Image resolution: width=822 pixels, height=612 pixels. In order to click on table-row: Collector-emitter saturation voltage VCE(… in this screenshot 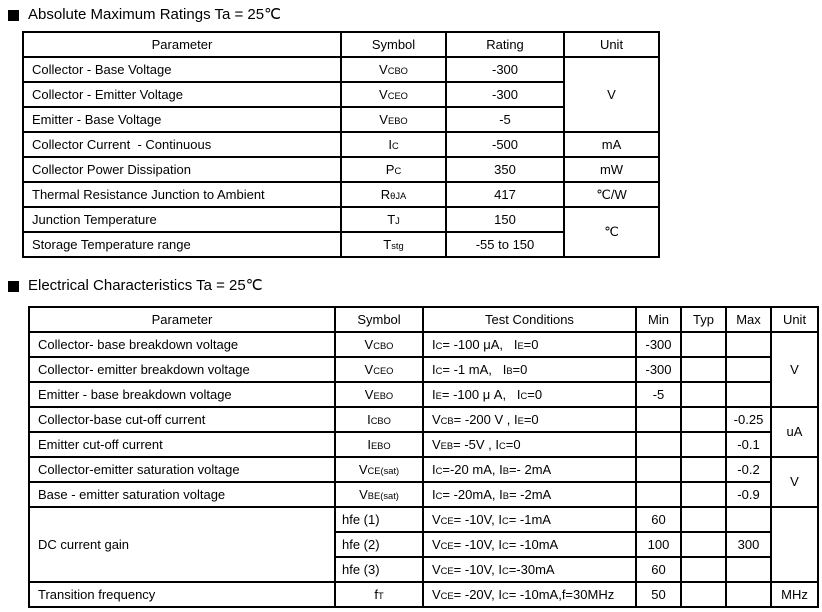, I will do `click(423, 482)`.